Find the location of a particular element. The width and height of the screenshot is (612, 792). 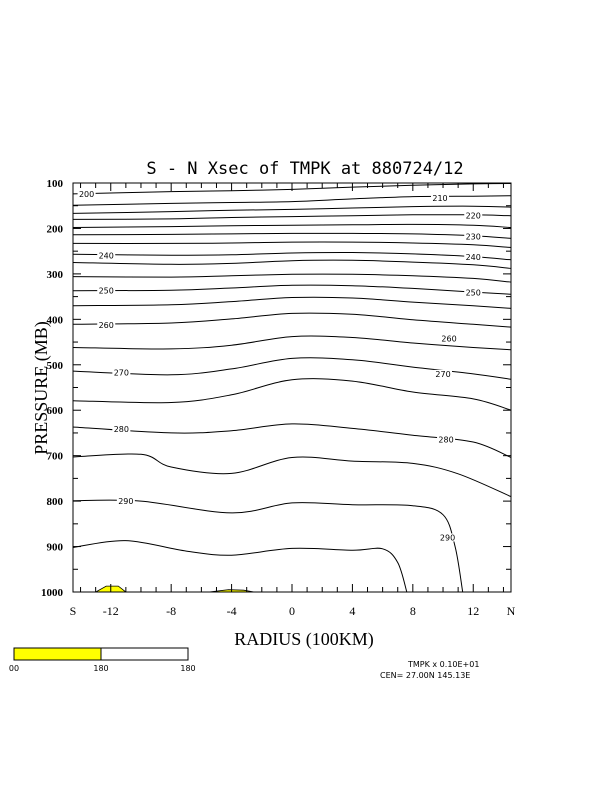

y-tick-label: 300 is located at coordinates (55, 275).